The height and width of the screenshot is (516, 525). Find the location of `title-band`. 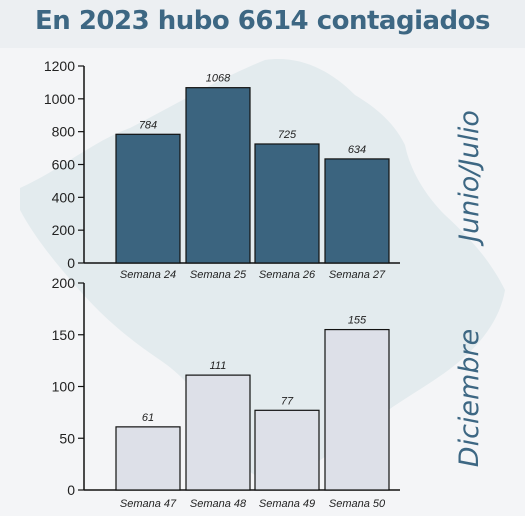

title-band is located at coordinates (262, 24).